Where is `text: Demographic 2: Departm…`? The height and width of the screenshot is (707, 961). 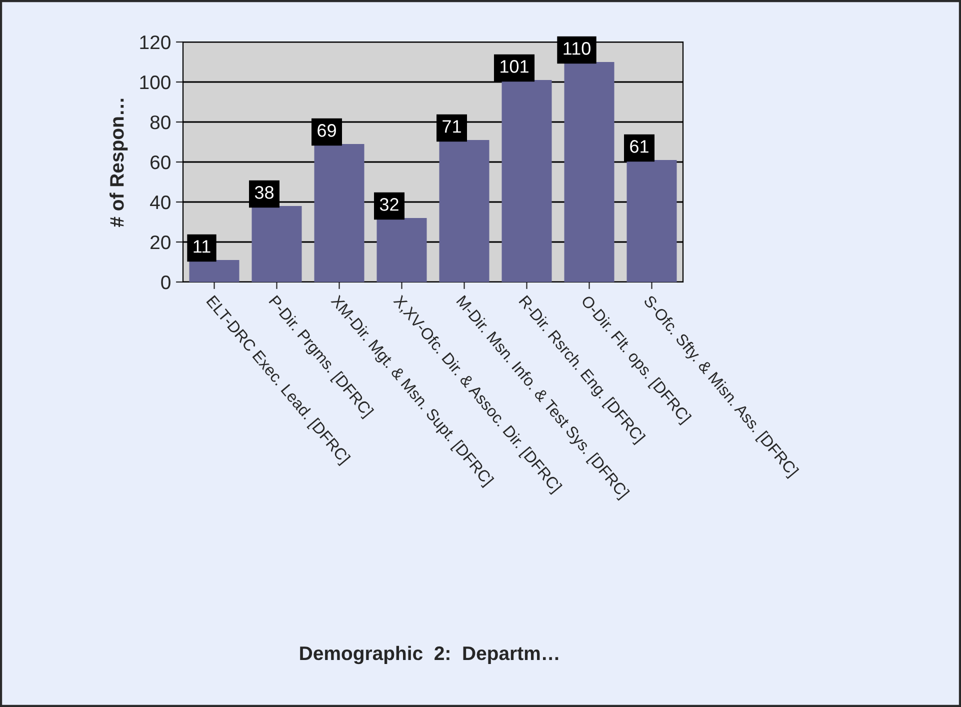
text: Demographic 2: Departm… is located at coordinates (429, 655).